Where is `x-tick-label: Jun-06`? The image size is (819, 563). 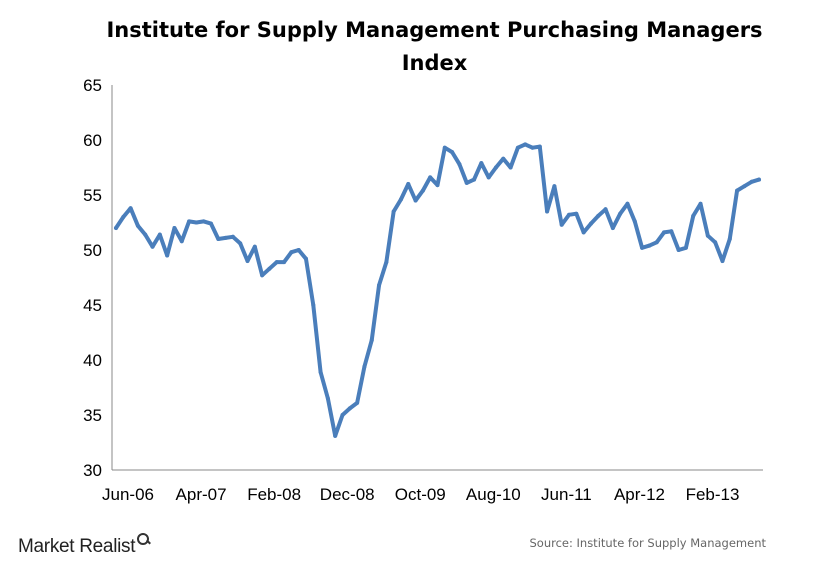
x-tick-label: Jun-06 is located at coordinates (128, 494).